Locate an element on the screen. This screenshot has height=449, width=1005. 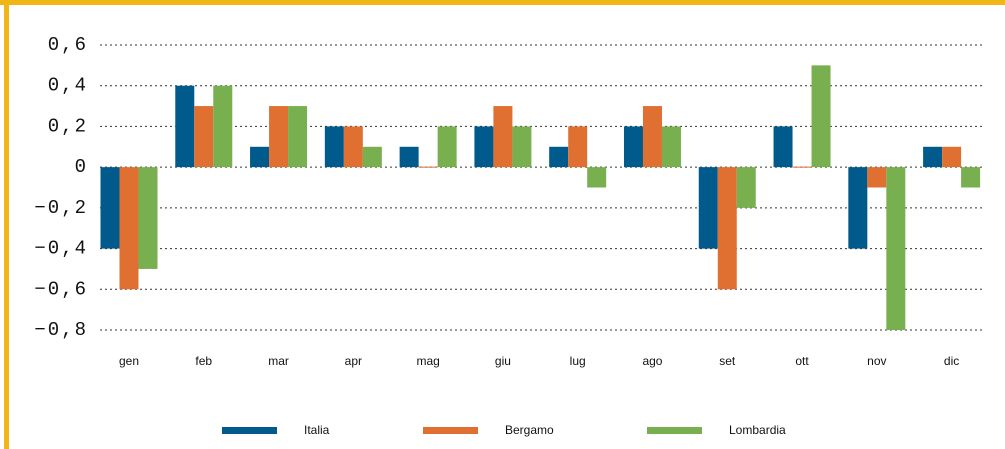
legend-label: Bergamo is located at coordinates (529, 430).